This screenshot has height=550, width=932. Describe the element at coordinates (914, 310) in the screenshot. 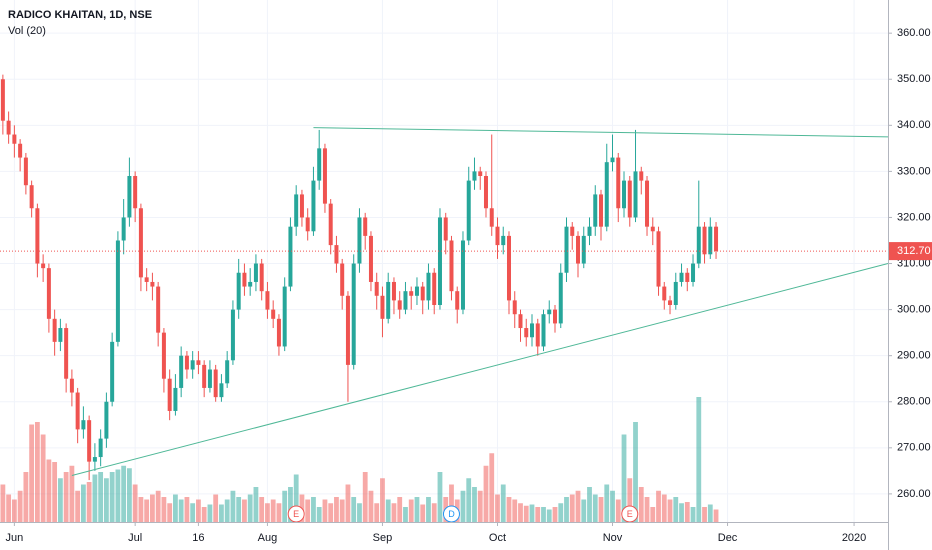

I see `y-tick-label: 300.00` at that location.